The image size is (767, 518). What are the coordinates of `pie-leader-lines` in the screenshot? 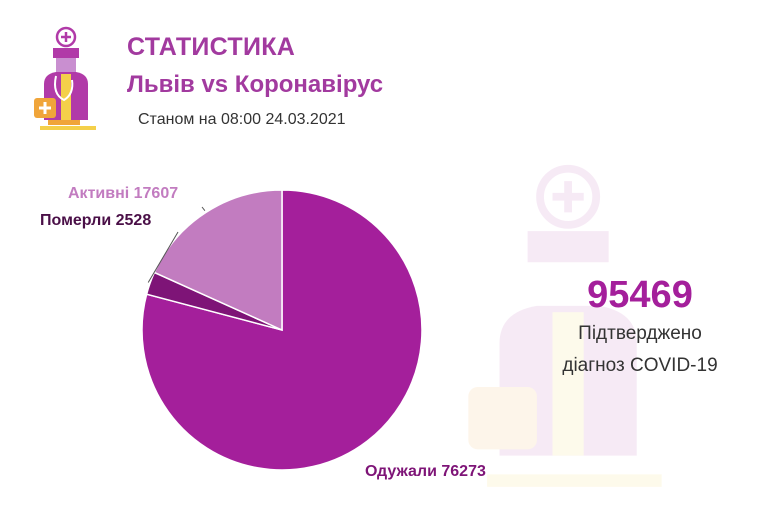 It's located at (176, 244).